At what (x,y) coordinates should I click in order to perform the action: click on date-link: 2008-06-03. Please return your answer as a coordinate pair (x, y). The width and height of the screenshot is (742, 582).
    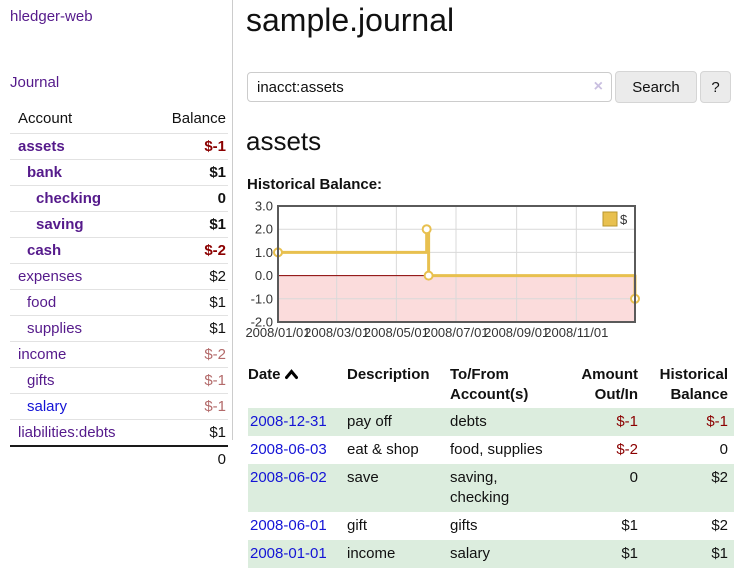
    Looking at the image, I should click on (288, 449).